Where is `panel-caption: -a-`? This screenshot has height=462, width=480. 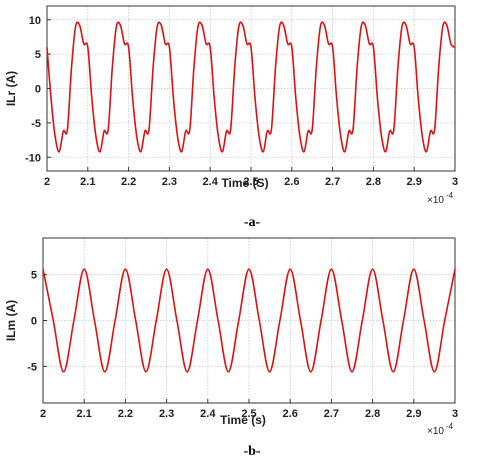
panel-caption: -a- is located at coordinates (252, 222).